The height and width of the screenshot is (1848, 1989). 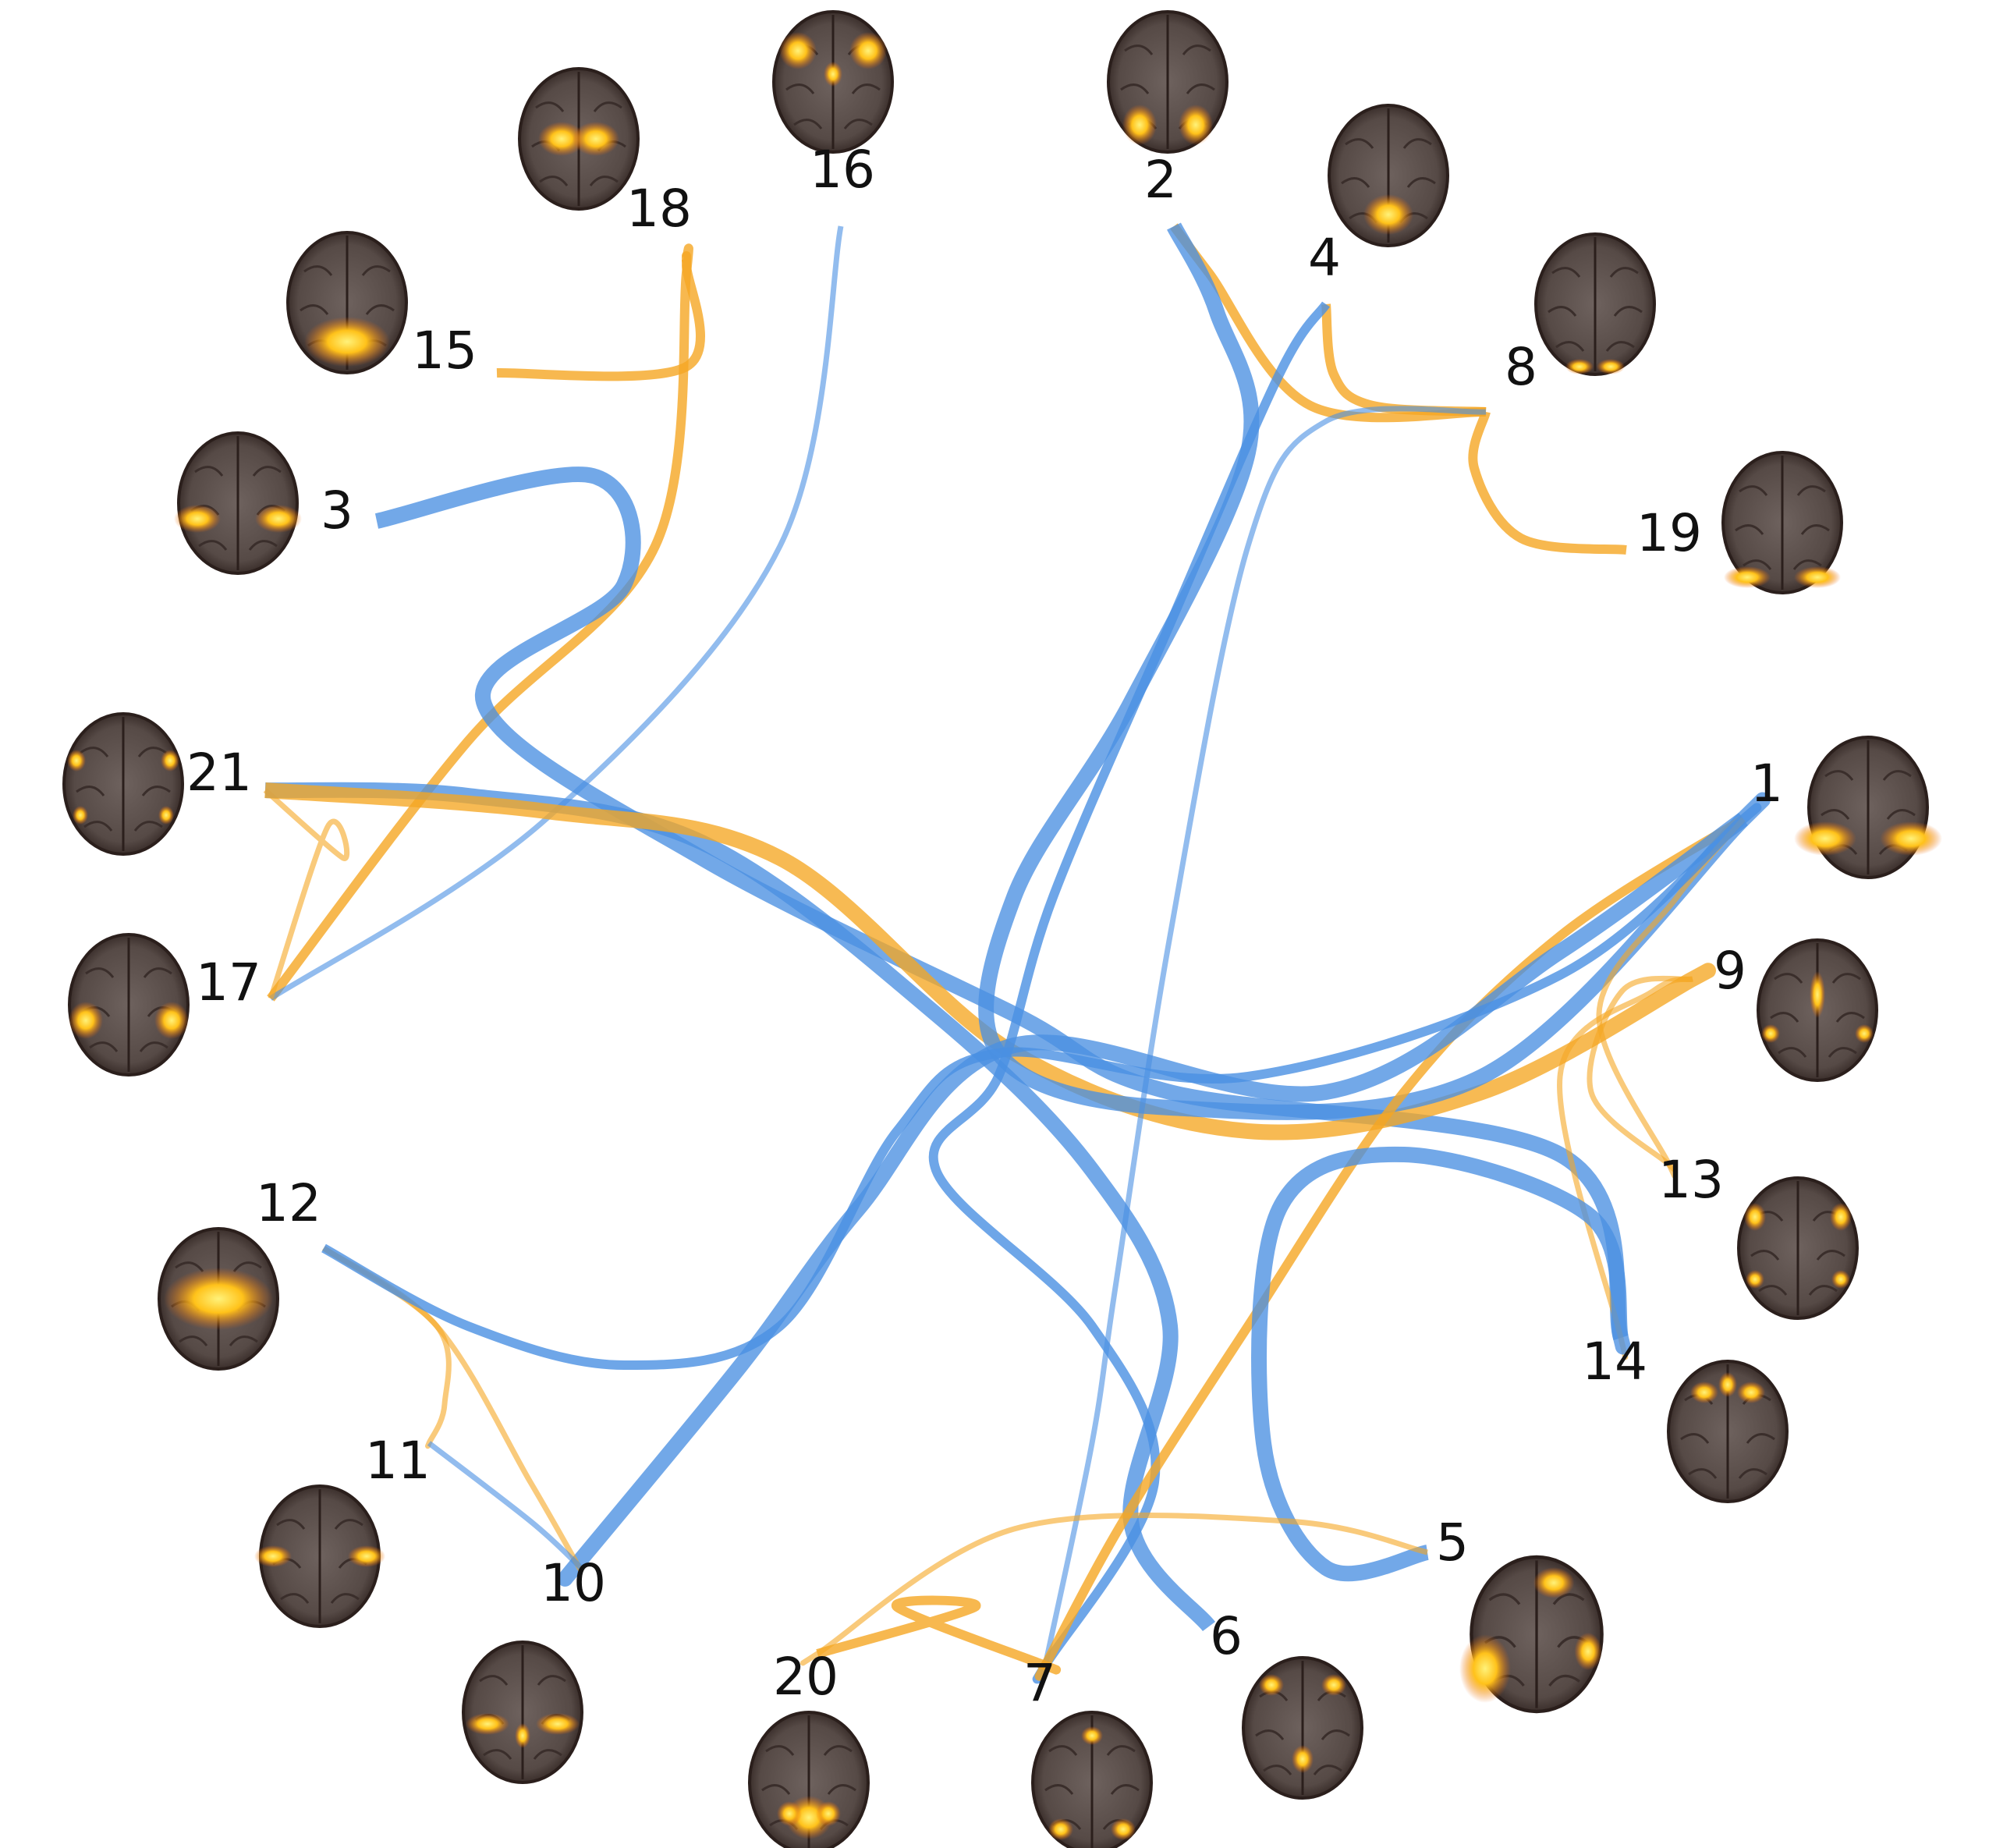 I want to click on edge-9-13-positive, so click(x=1640, y=1074).